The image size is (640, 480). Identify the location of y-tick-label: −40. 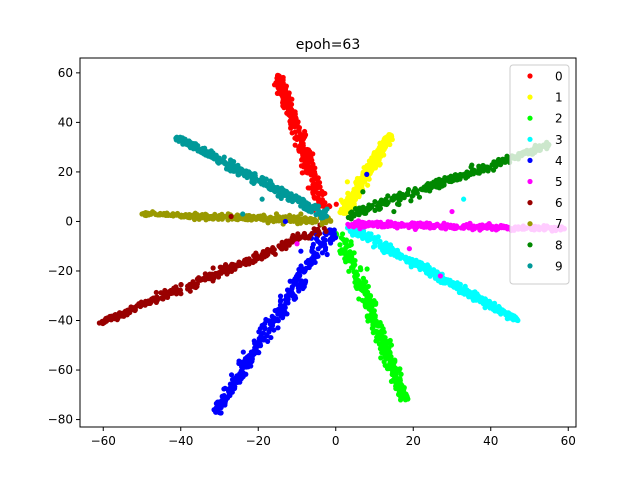
(60, 321).